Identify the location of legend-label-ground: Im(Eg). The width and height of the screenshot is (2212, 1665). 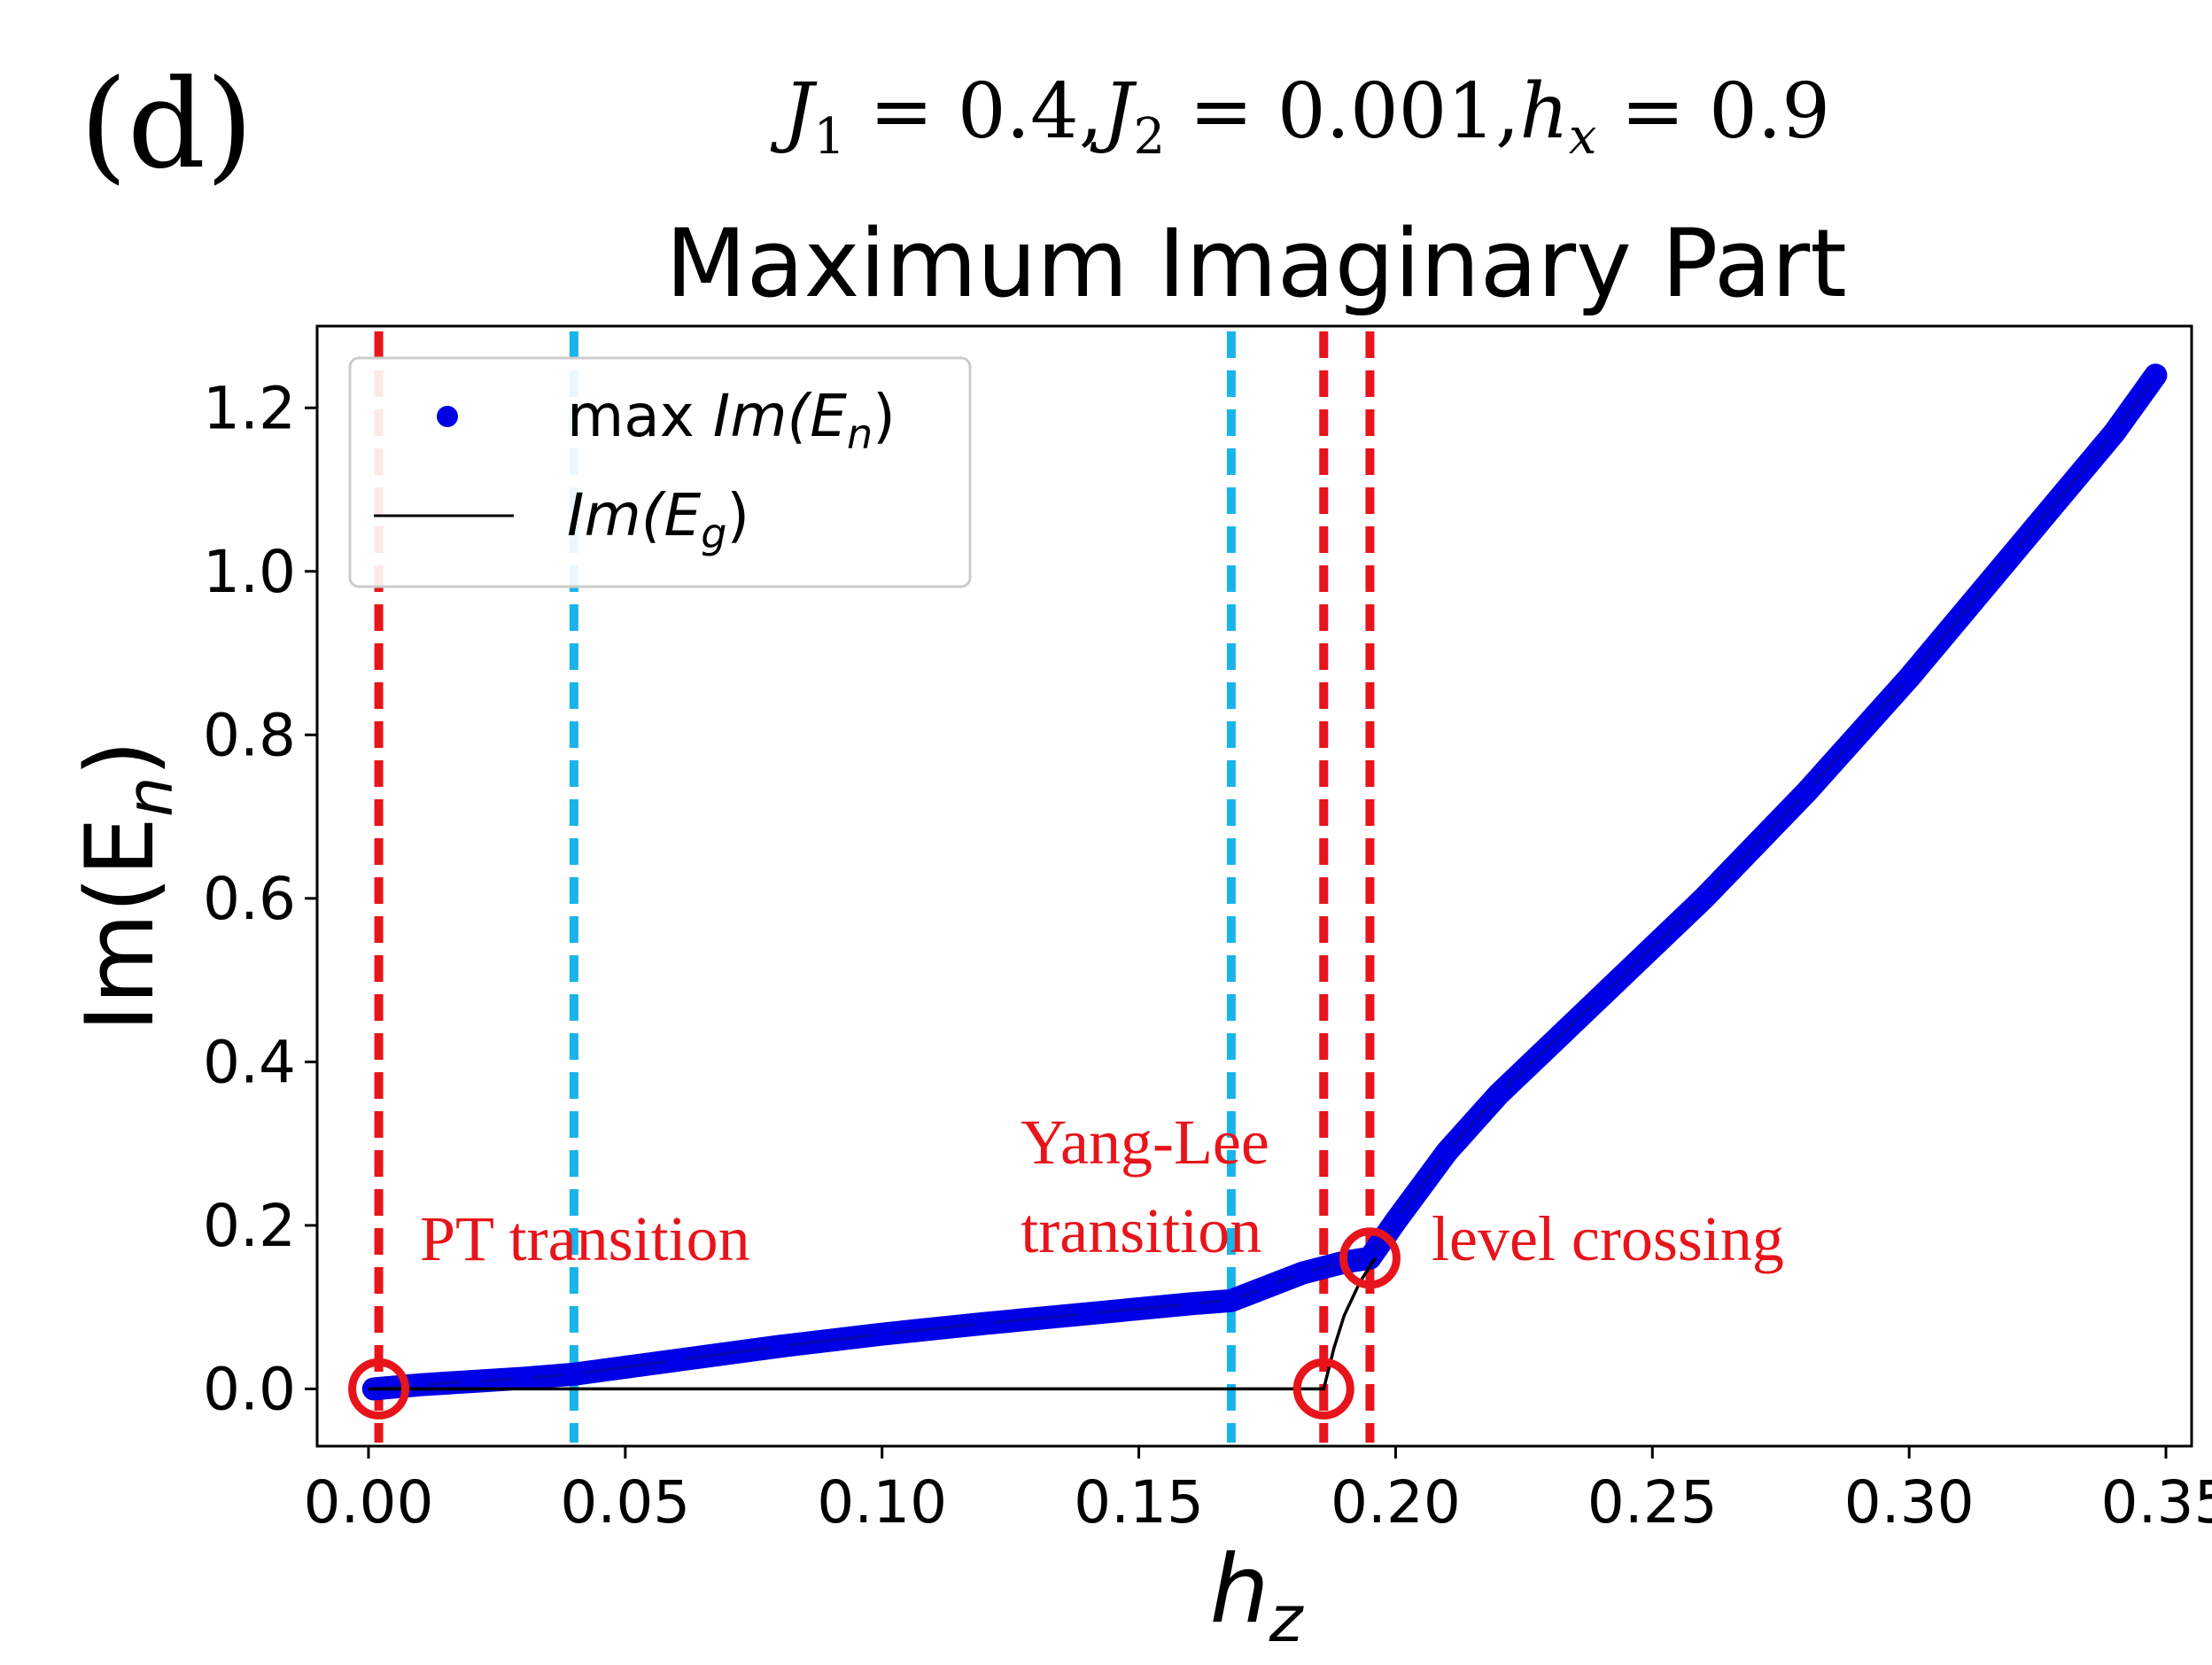
(658, 519).